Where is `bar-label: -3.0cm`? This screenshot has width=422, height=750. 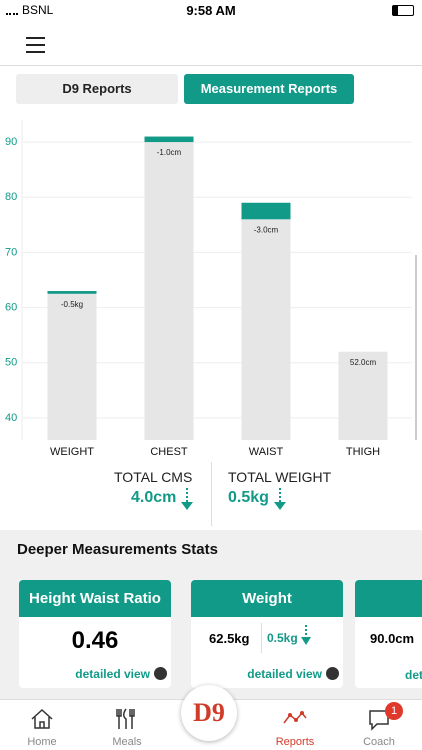 bar-label: -3.0cm is located at coordinates (266, 229).